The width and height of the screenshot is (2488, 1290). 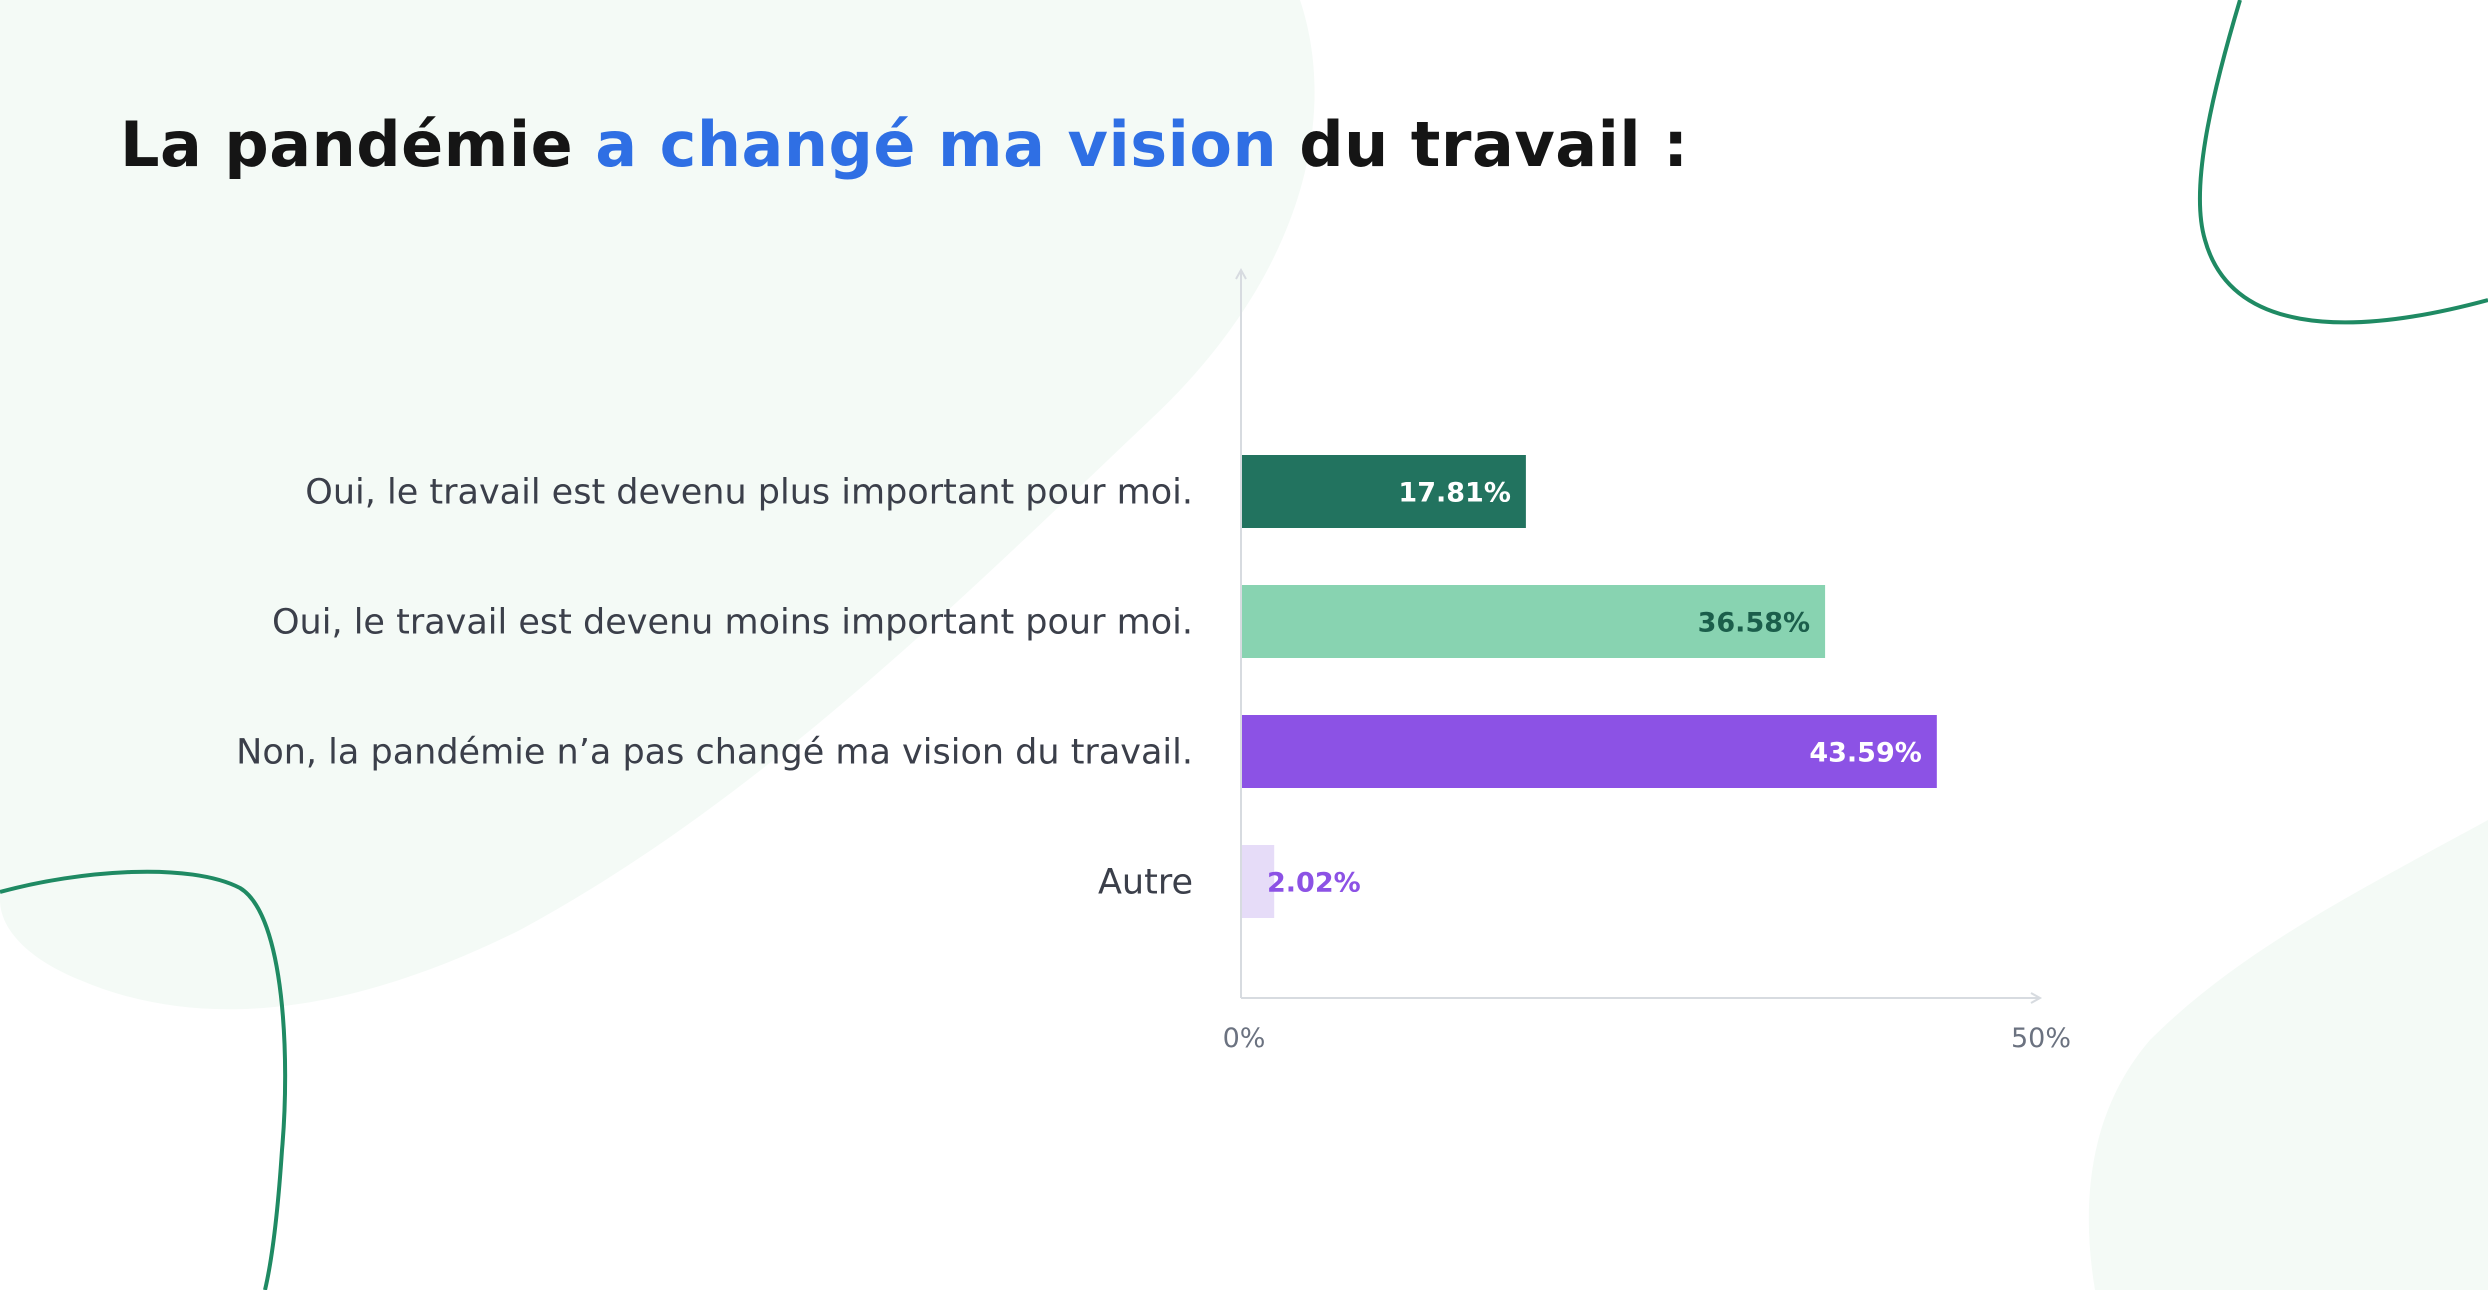 What do you see at coordinates (2288, 1055) in the screenshot?
I see `background-blob-bottom-right` at bounding box center [2288, 1055].